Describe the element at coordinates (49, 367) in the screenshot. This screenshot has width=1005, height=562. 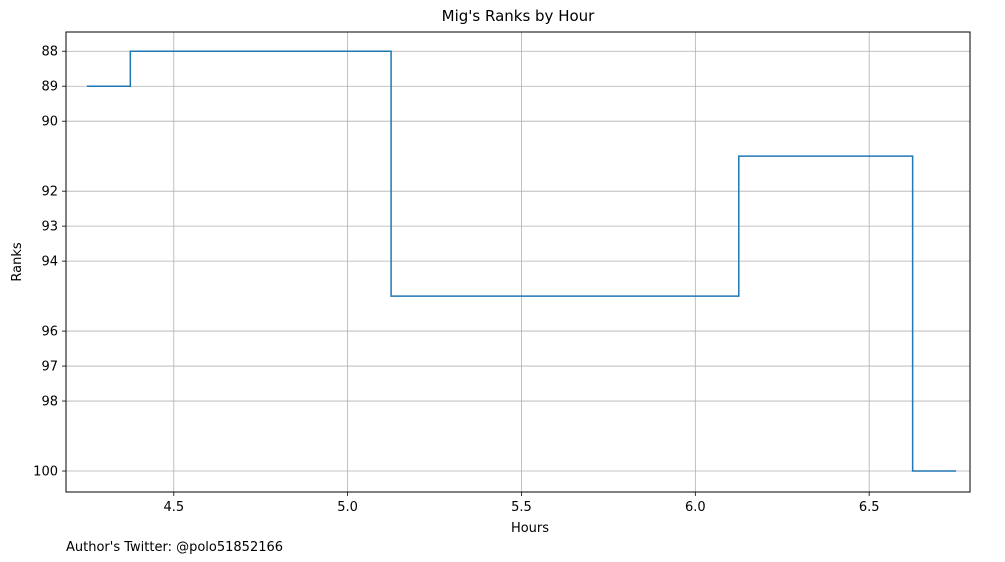
I see `y-tick-label: 97` at that location.